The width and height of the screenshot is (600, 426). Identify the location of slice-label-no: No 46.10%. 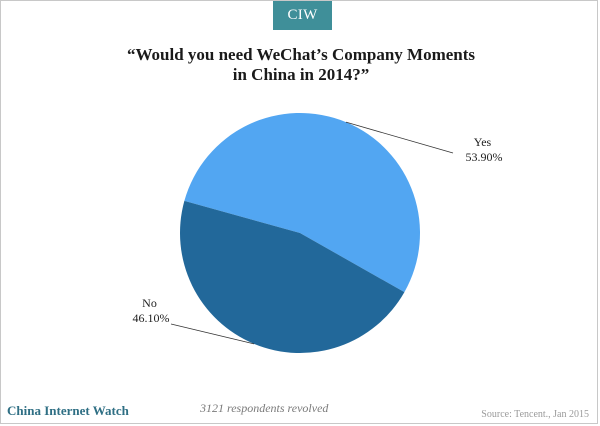
(151, 310).